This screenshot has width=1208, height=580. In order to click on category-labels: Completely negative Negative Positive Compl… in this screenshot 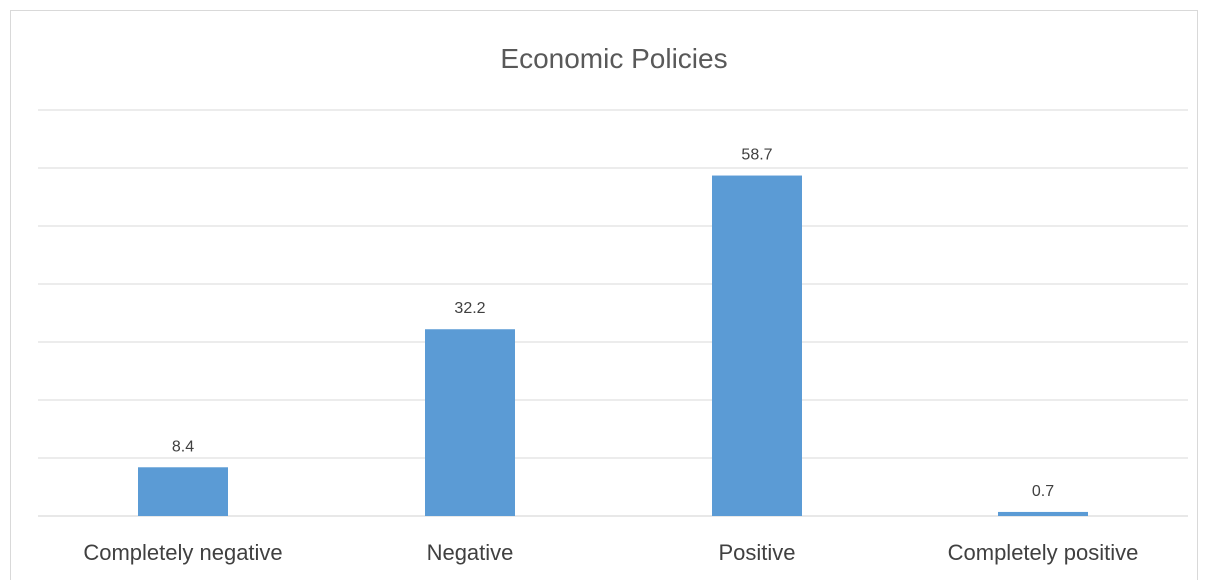, I will do `click(610, 552)`.